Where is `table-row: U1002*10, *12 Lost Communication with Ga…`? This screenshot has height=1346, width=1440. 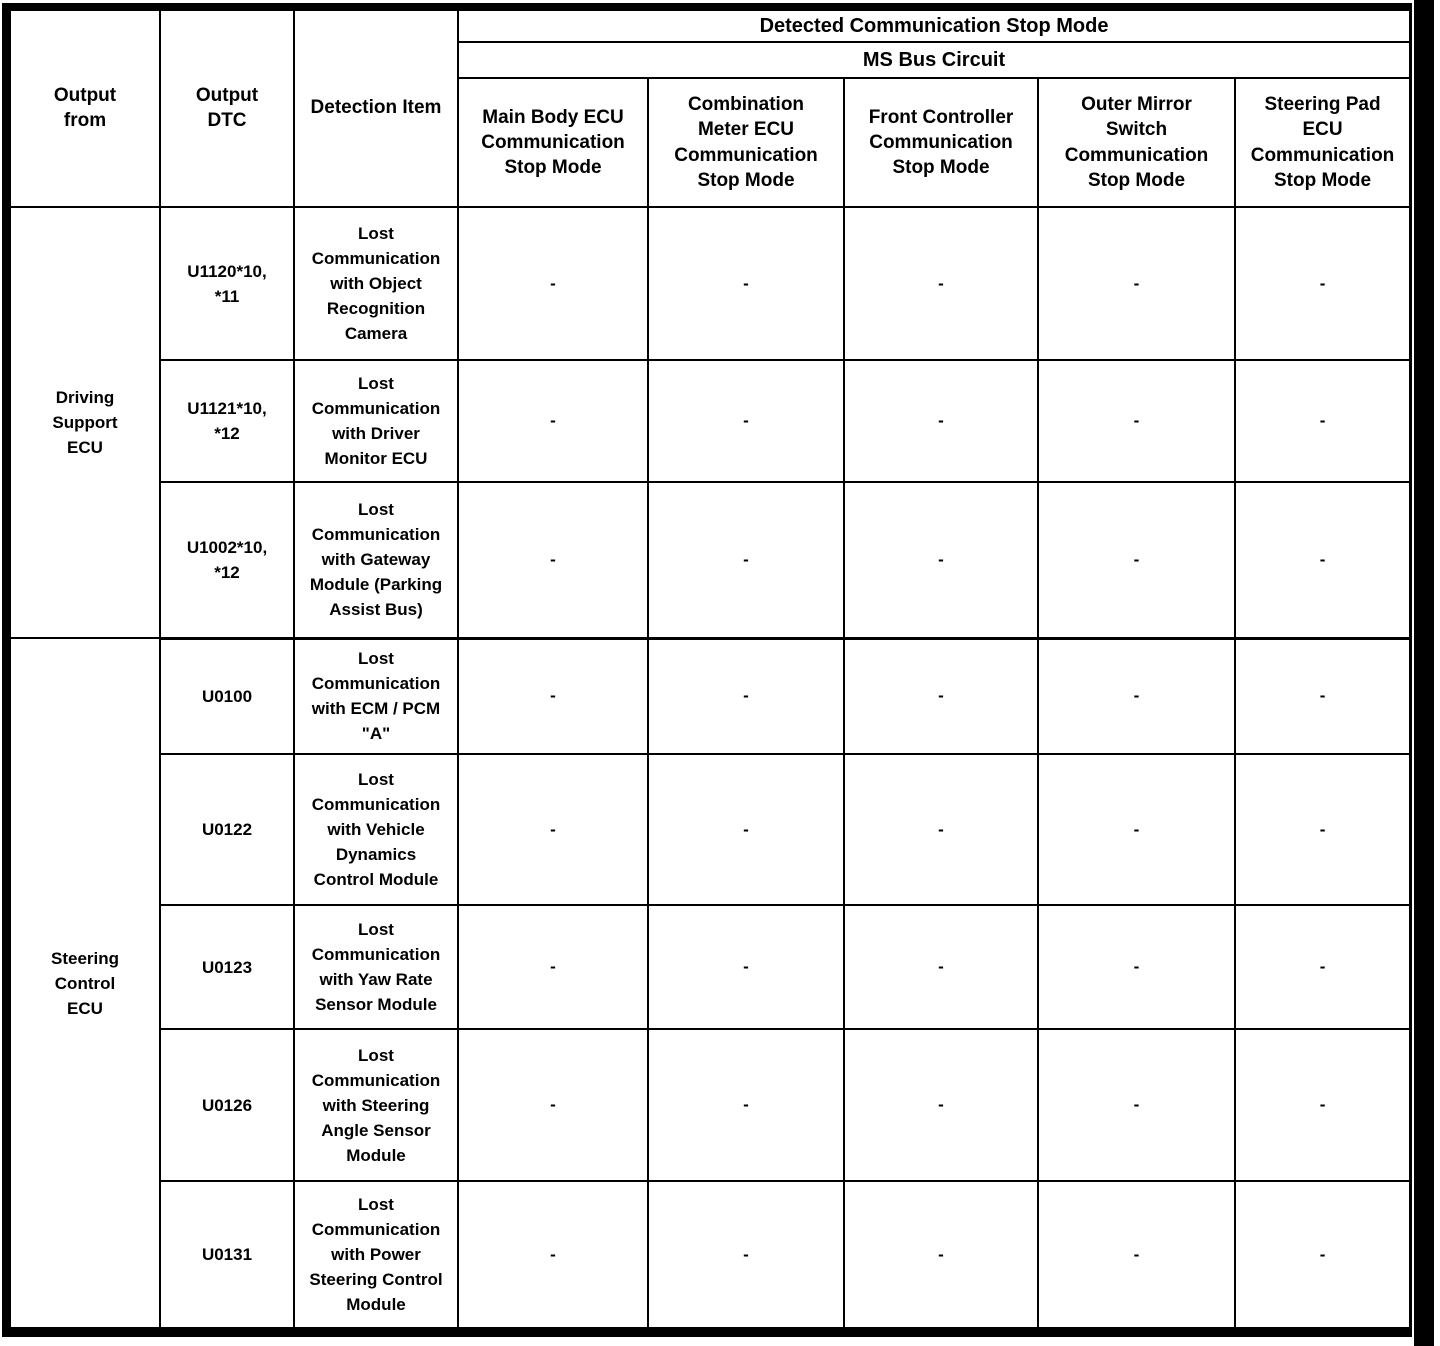
table-row: U1002*10, *12 Lost Communication with Ga… is located at coordinates (711, 560).